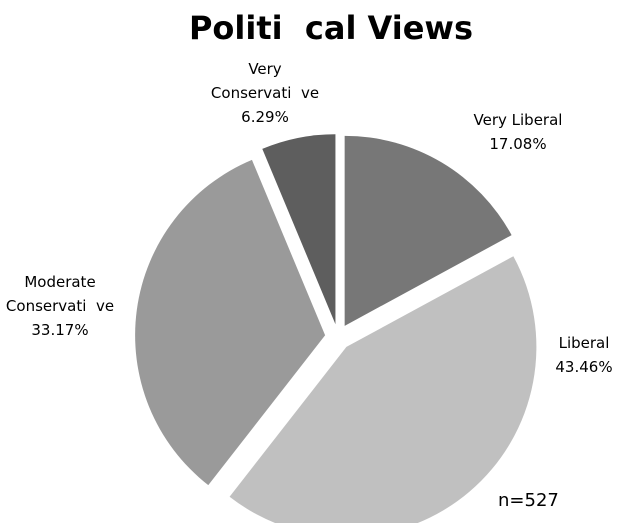 The image size is (620, 523). What do you see at coordinates (517, 144) in the screenshot?
I see `slice-value-label-0: 17.08%` at bounding box center [517, 144].